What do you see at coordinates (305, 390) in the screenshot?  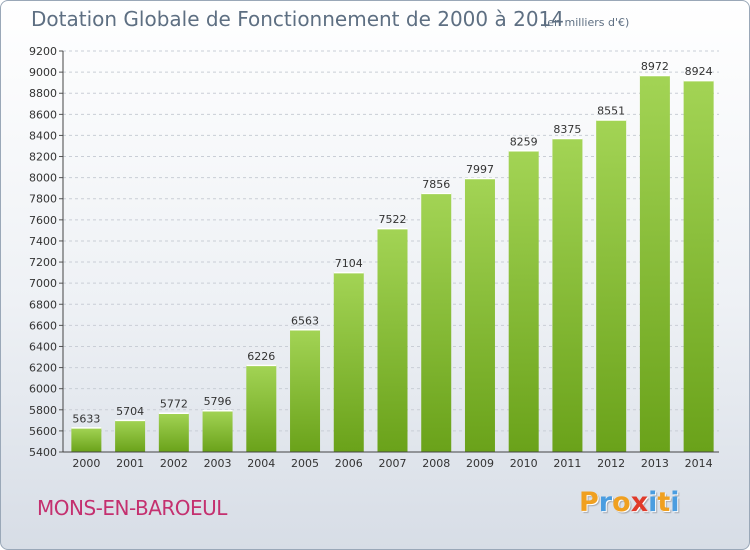 I see `bar-2005` at bounding box center [305, 390].